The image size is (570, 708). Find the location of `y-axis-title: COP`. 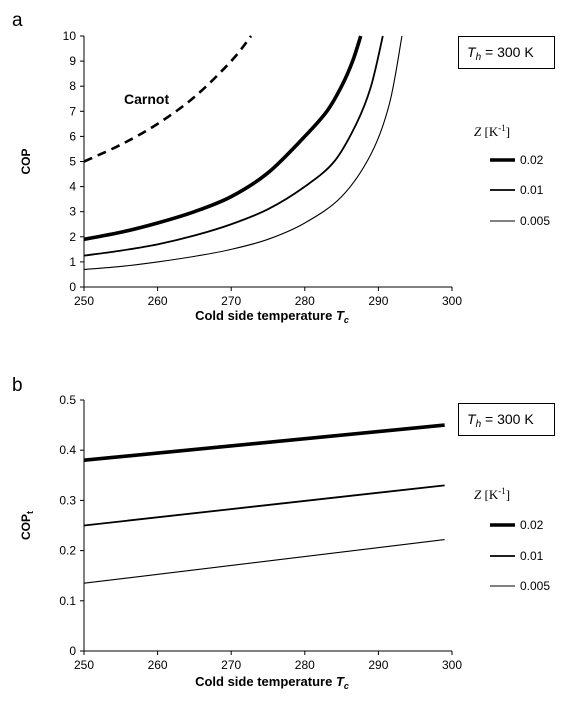

y-axis-title: COP is located at coordinates (26, 161).